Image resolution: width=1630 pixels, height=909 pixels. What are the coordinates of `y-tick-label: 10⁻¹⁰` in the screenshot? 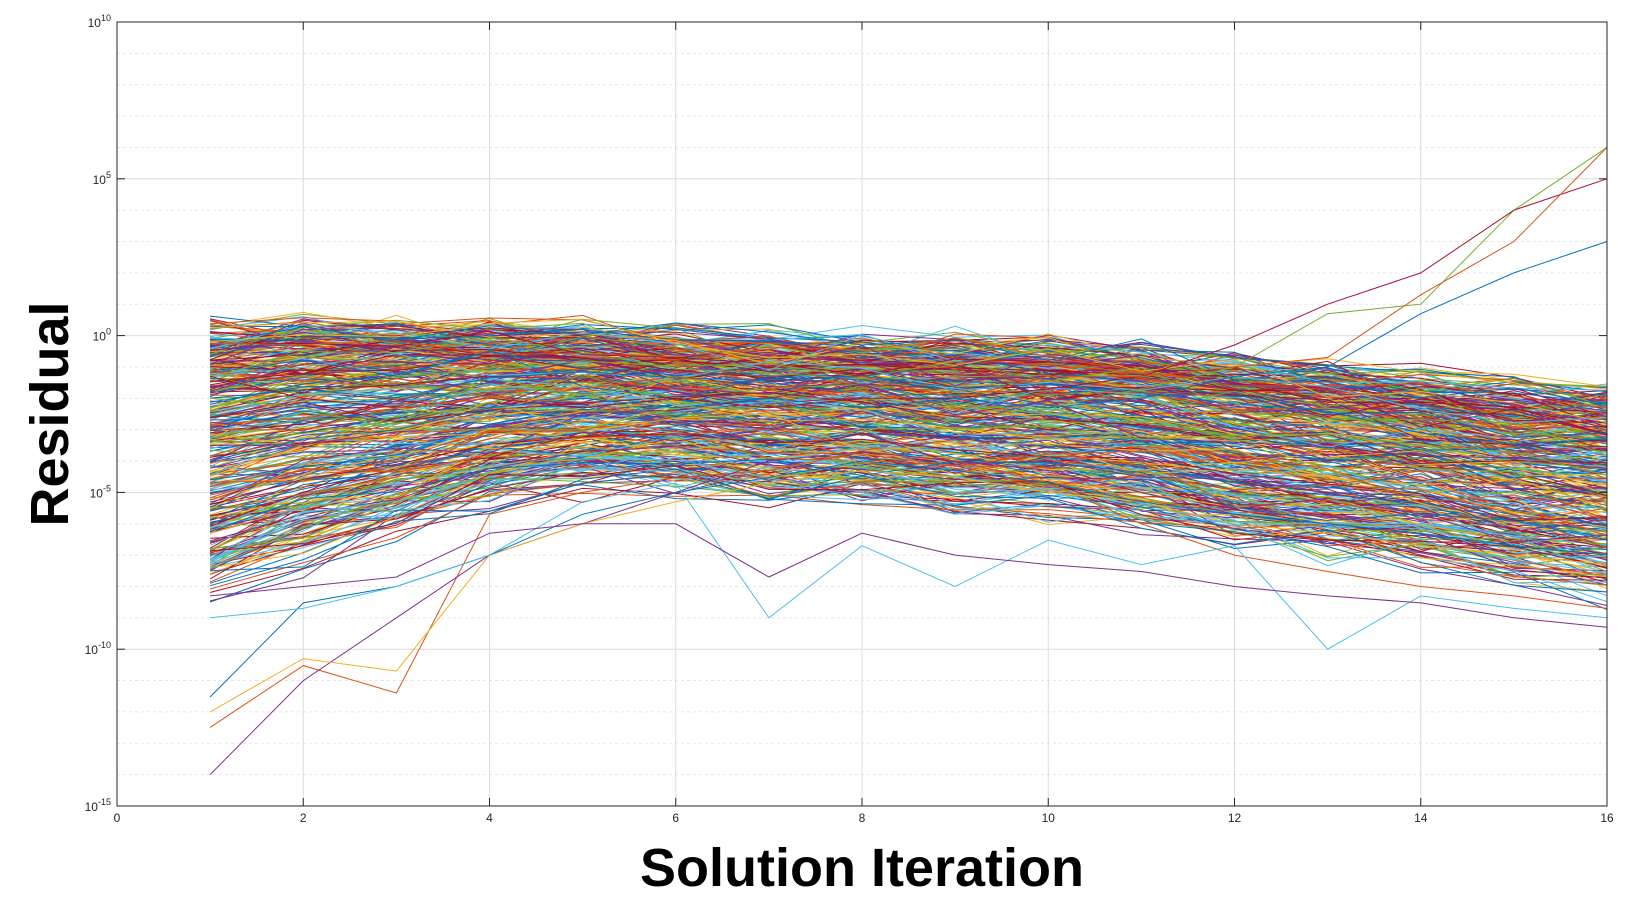 It's located at (98, 648).